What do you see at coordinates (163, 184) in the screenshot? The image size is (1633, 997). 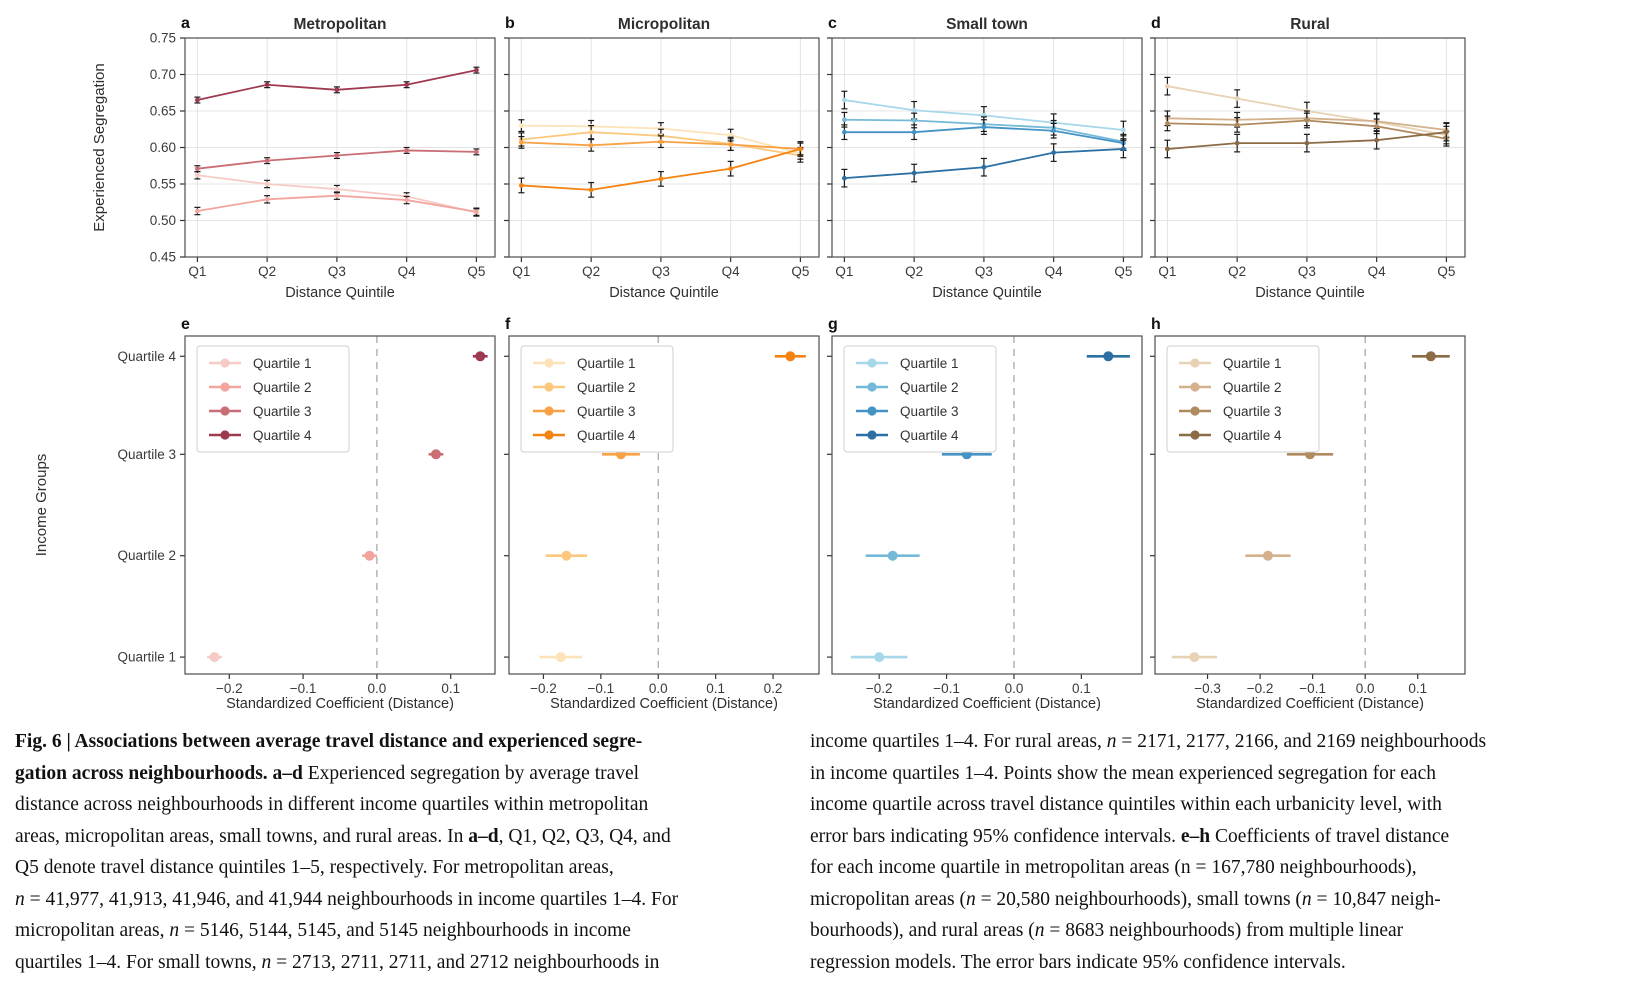 I see `svg-text: 0.55` at bounding box center [163, 184].